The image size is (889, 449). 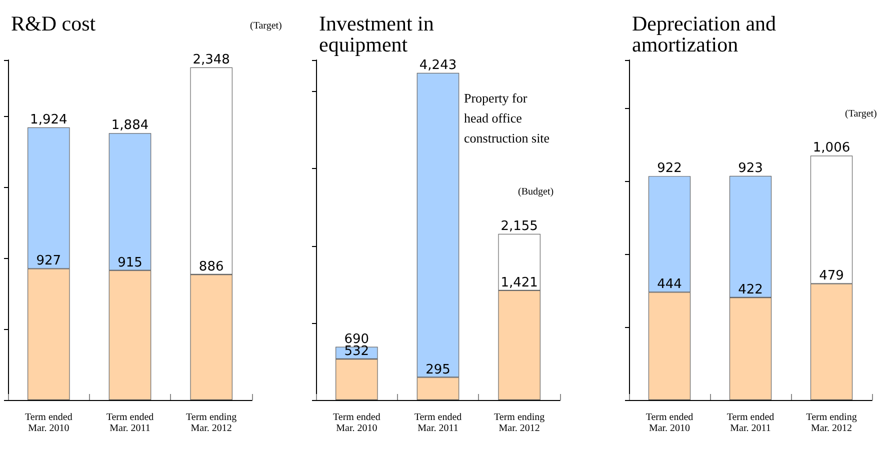 I want to click on data-label: 295, so click(x=438, y=370).